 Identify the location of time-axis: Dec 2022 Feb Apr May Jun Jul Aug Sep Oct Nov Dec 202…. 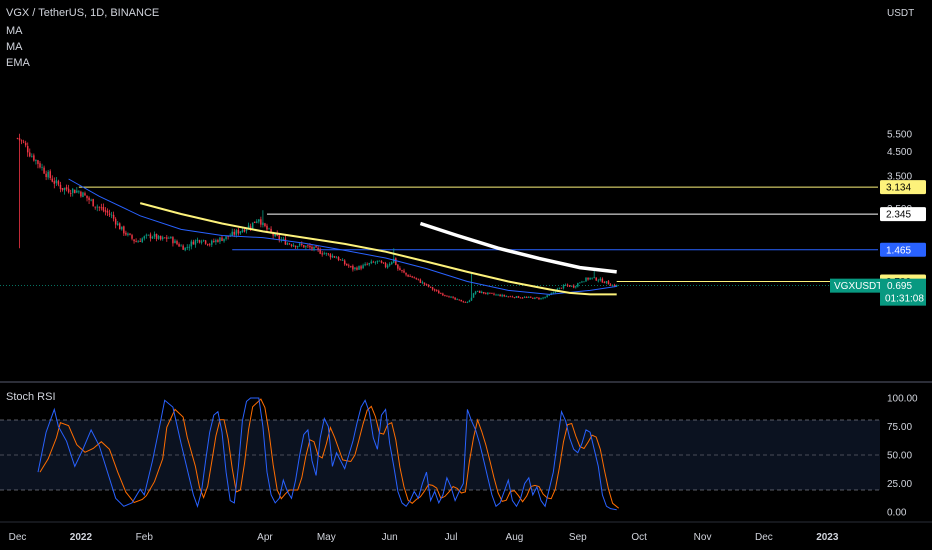
(424, 537).